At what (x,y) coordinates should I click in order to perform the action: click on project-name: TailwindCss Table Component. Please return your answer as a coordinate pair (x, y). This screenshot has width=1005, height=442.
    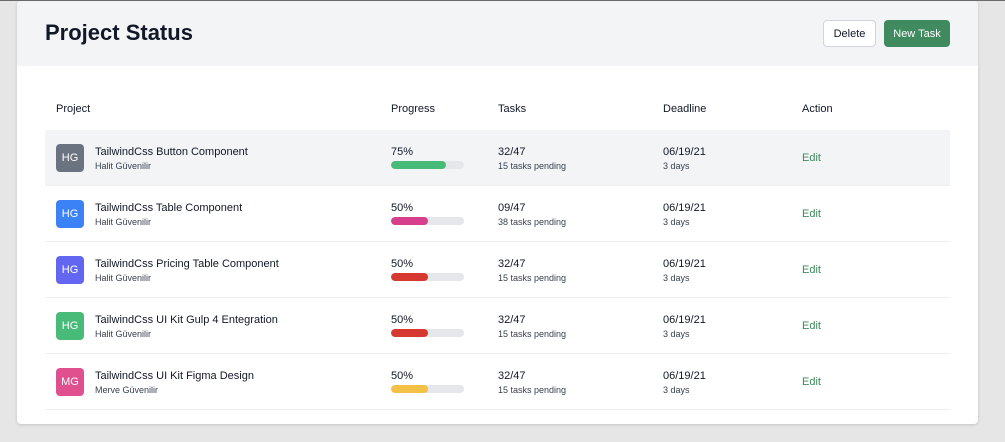
    Looking at the image, I should click on (169, 208).